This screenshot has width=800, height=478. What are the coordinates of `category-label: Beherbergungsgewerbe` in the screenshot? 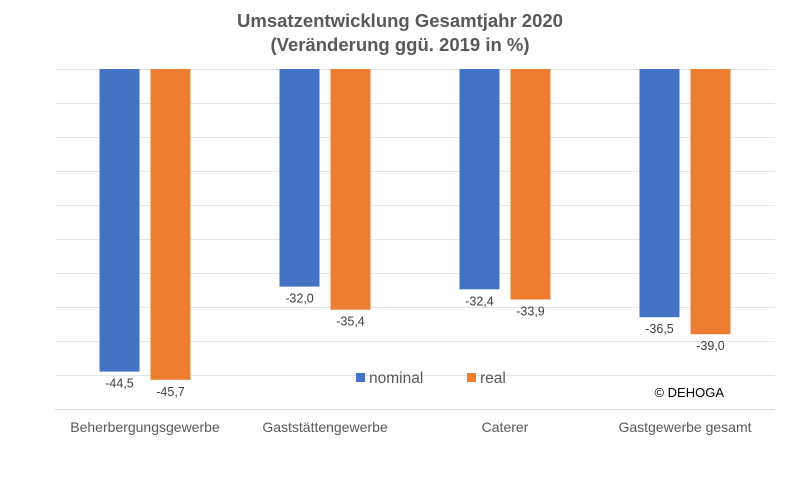 It's located at (145, 427).